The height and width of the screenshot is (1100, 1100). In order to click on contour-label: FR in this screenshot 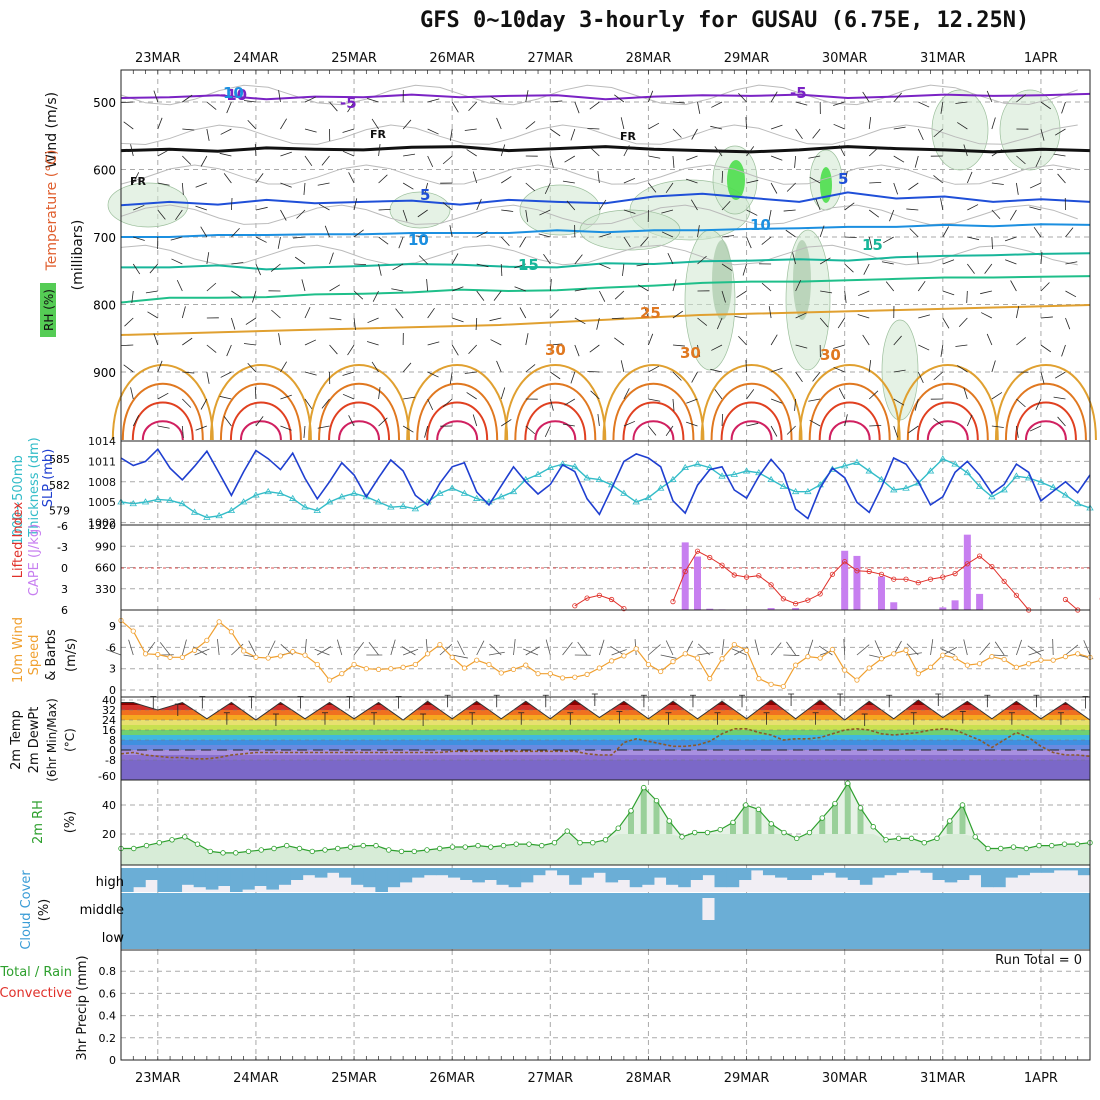, I will do `click(138, 181)`.